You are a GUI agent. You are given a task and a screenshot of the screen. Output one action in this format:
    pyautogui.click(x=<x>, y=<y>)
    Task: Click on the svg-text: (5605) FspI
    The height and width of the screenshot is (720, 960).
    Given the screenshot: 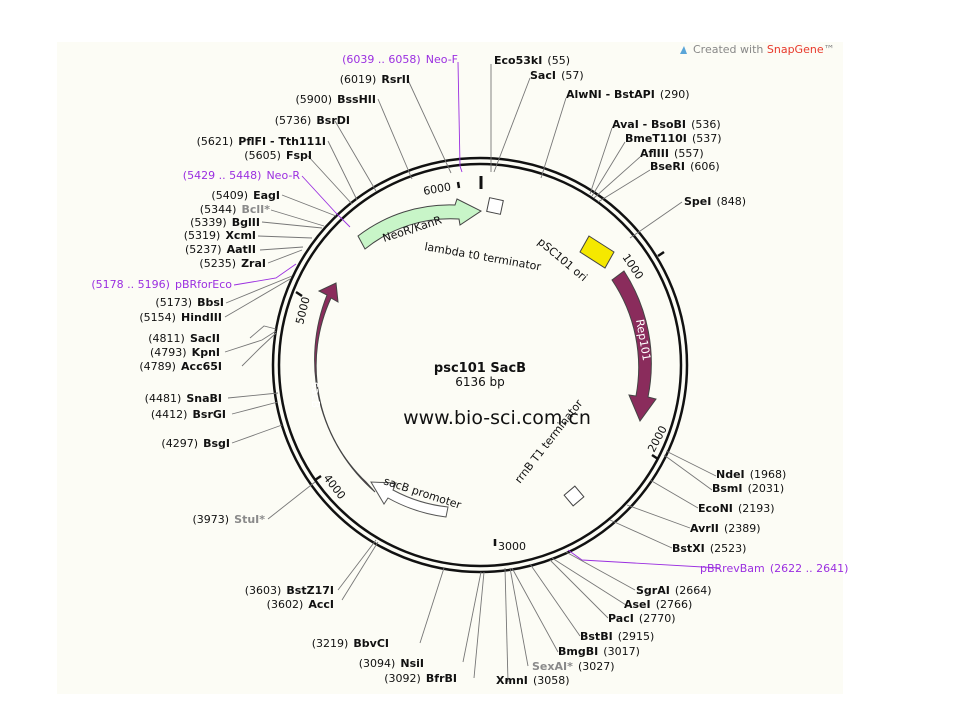 What is the action you would take?
    pyautogui.click(x=278, y=153)
    